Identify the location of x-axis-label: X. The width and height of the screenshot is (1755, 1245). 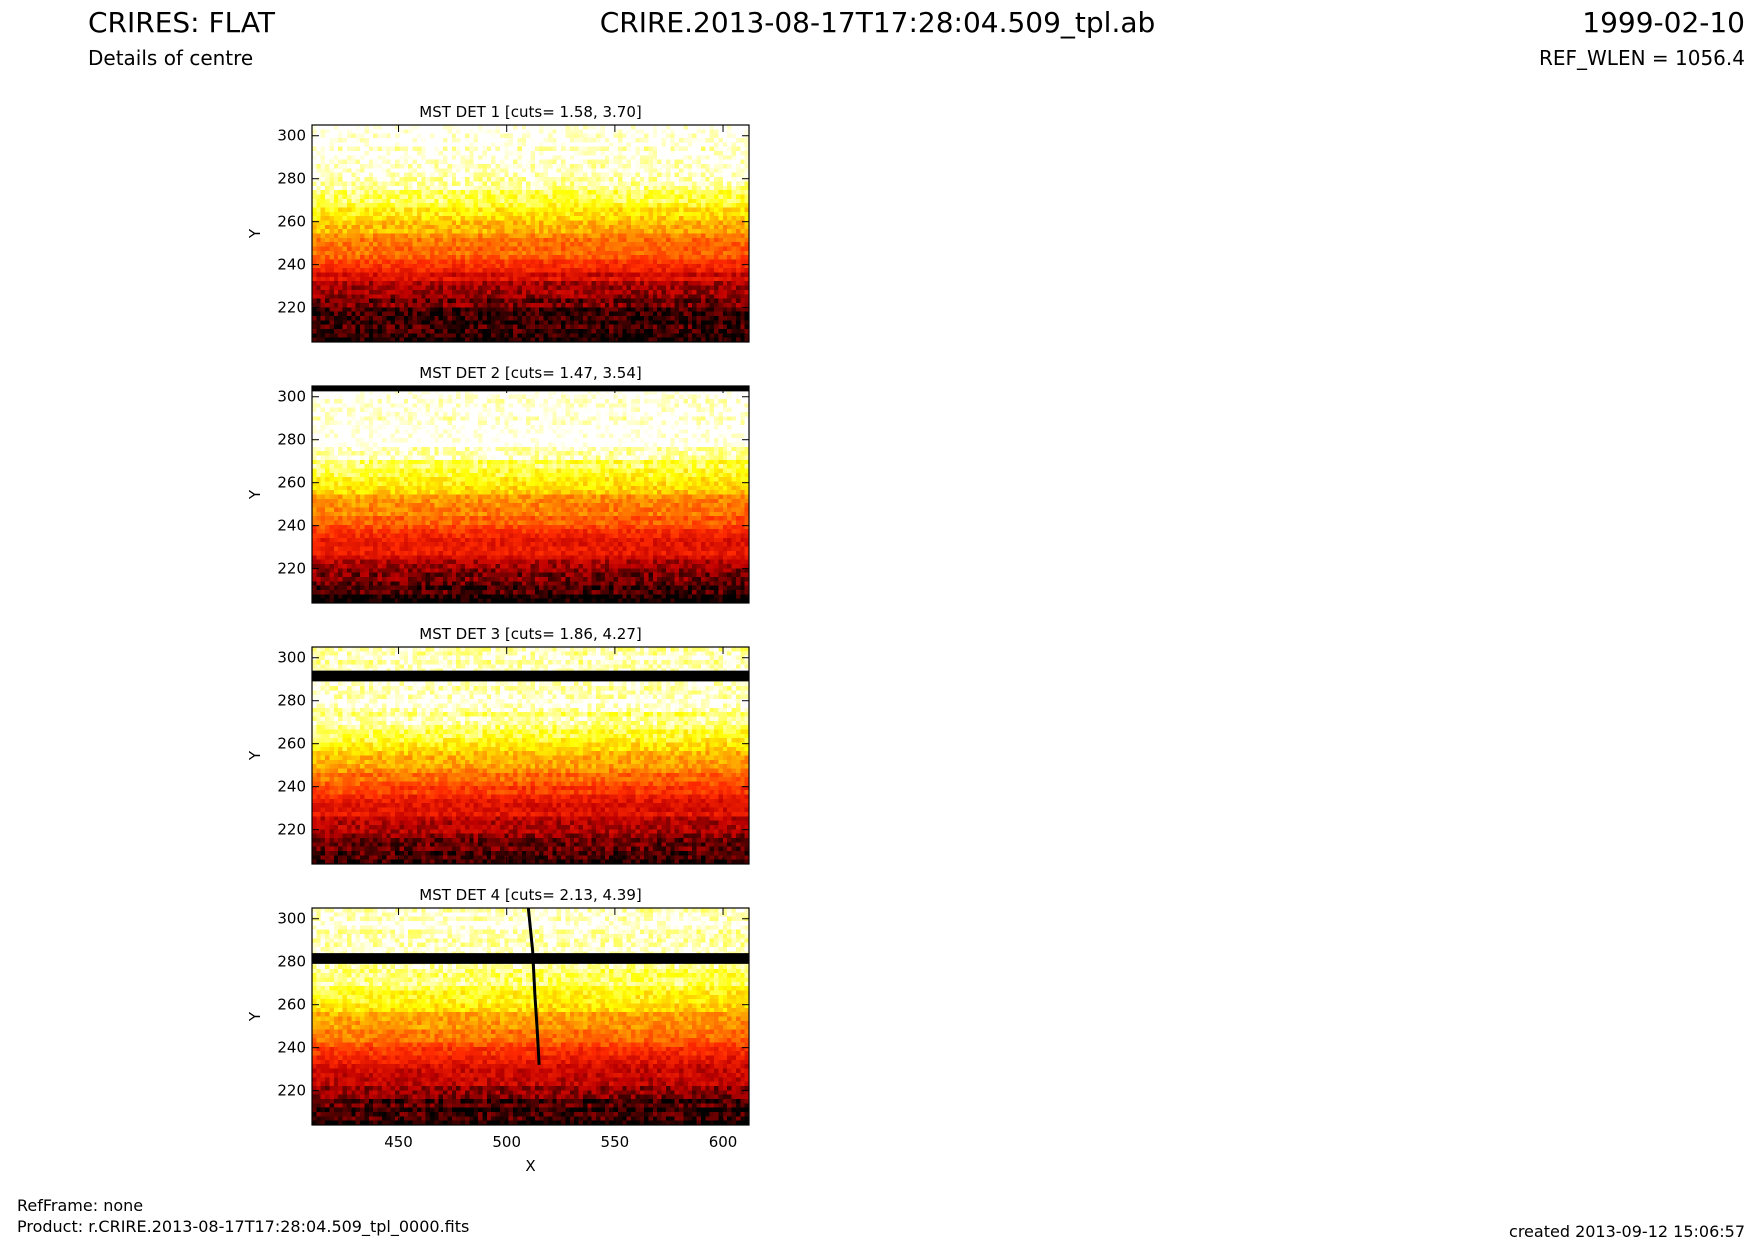
(530, 1166).